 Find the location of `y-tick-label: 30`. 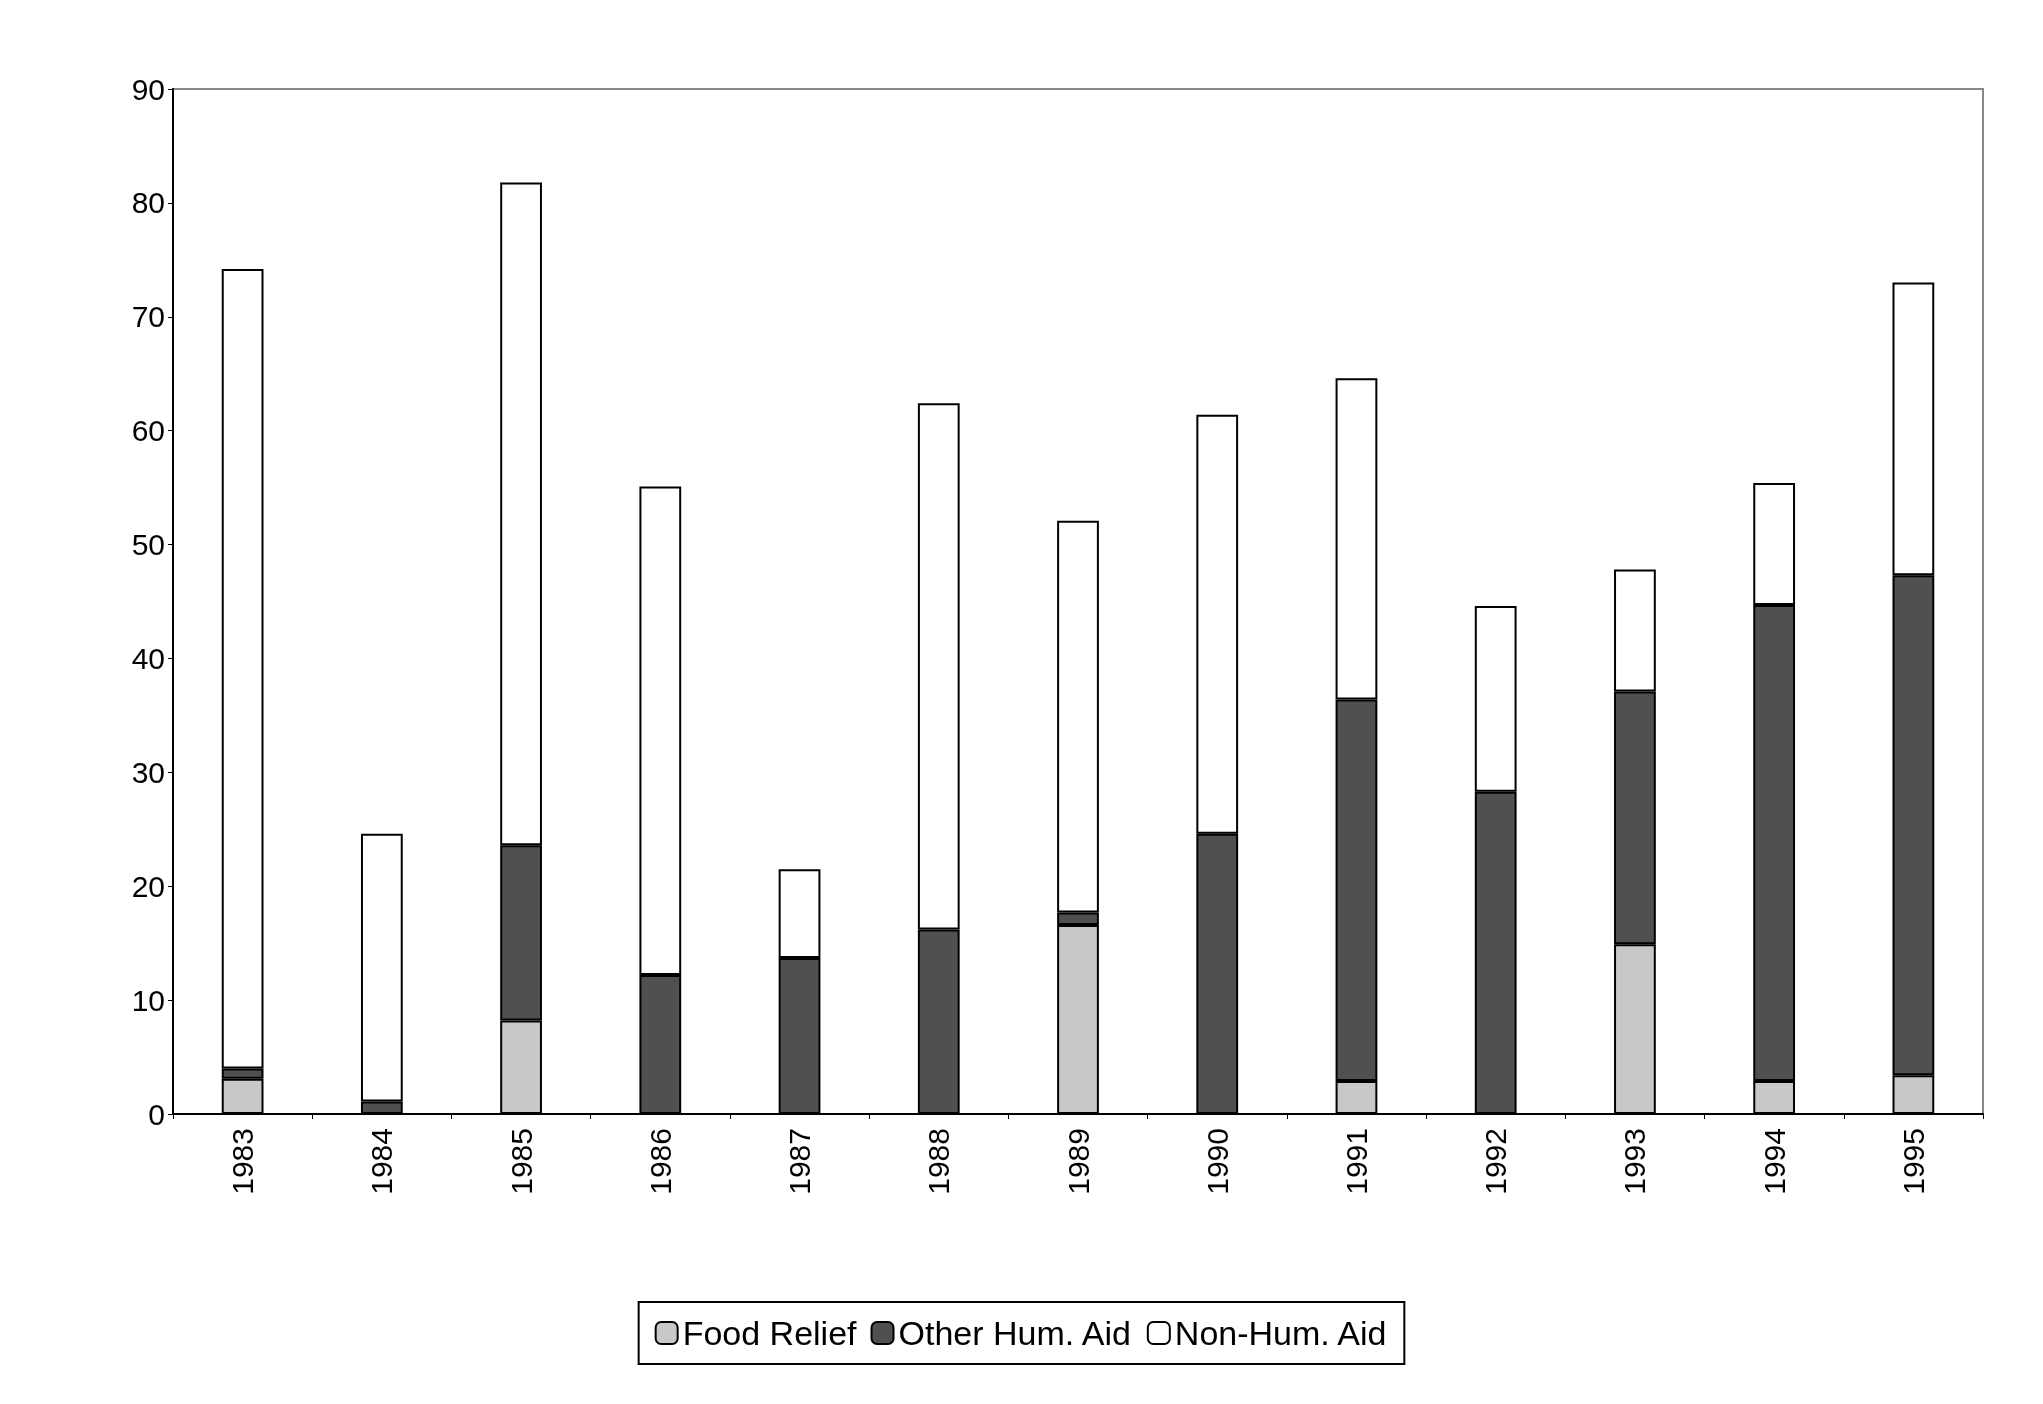

y-tick-label: 30 is located at coordinates (148, 772).